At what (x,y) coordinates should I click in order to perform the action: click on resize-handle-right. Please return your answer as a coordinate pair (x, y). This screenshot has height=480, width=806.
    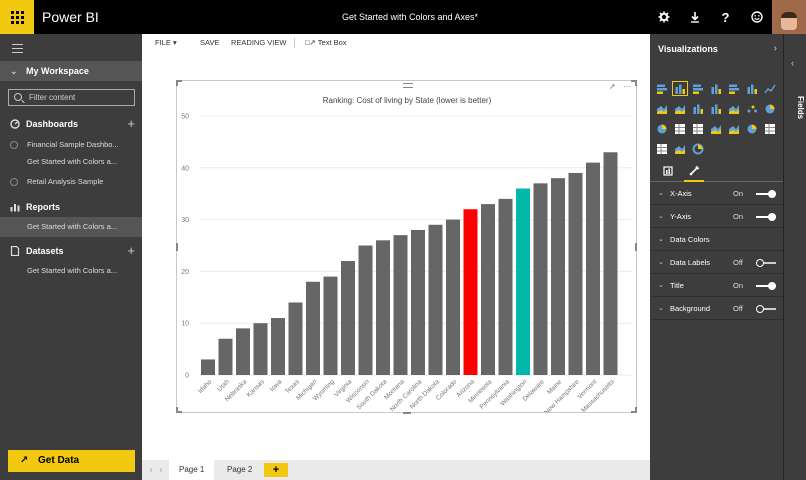
    Looking at the image, I should click on (636, 247).